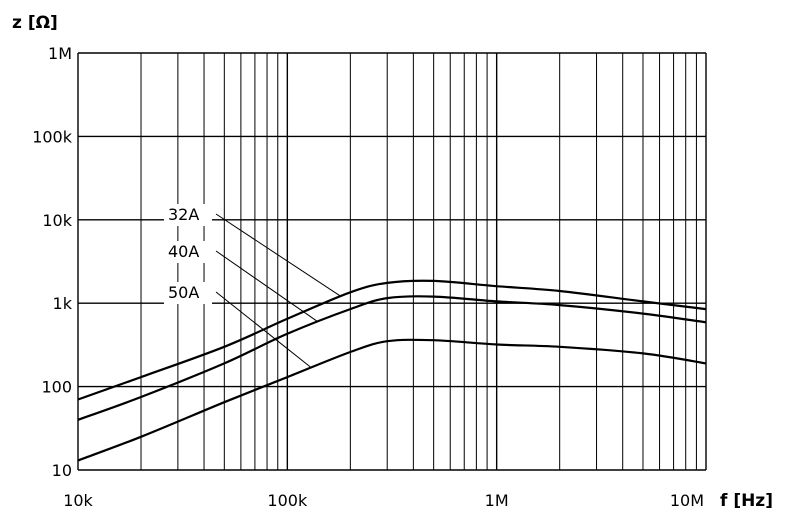 The image size is (790, 530). I want to click on x-tick-label: 10k, so click(78, 500).